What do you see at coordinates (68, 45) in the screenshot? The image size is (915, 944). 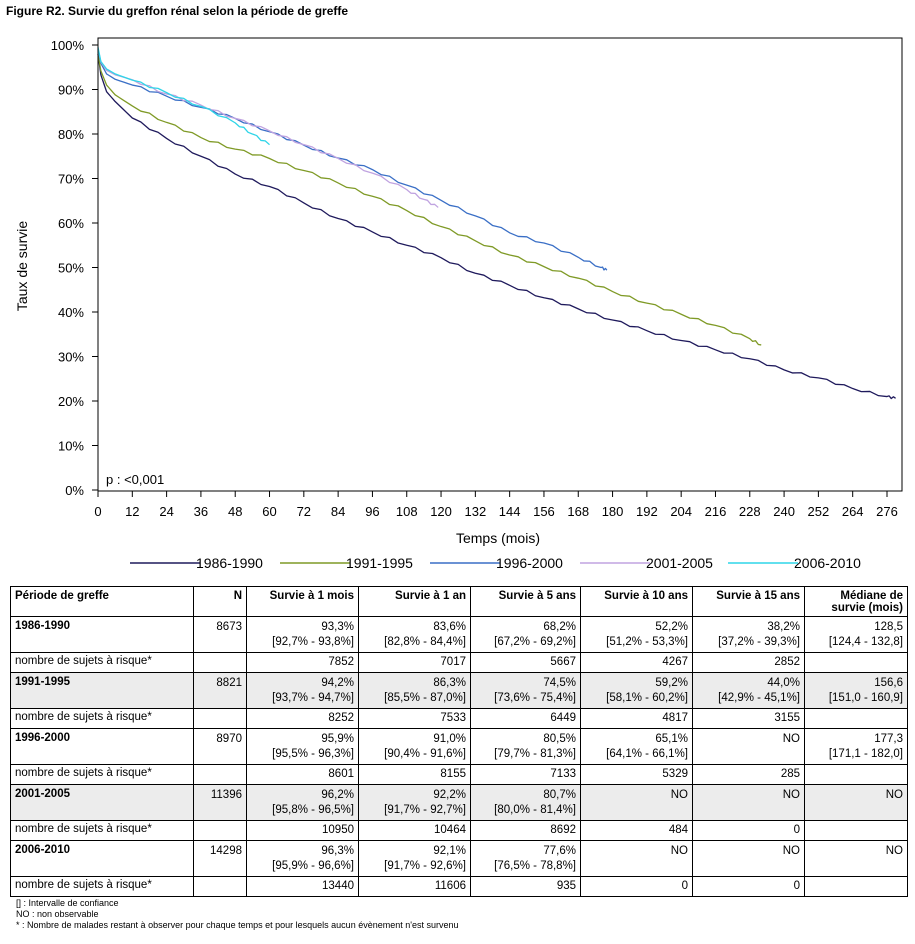 I see `y-tick-label: 100%` at bounding box center [68, 45].